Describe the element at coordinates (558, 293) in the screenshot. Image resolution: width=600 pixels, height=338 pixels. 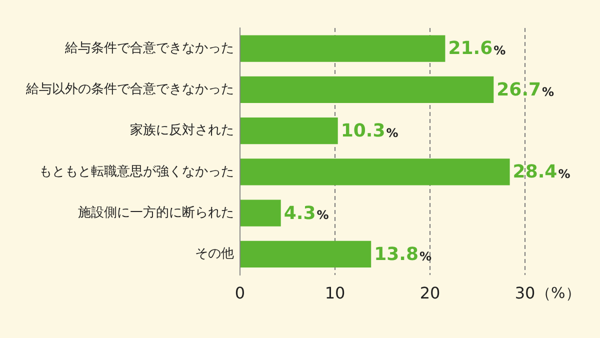
I see `x-axis-title: （%）` at that location.